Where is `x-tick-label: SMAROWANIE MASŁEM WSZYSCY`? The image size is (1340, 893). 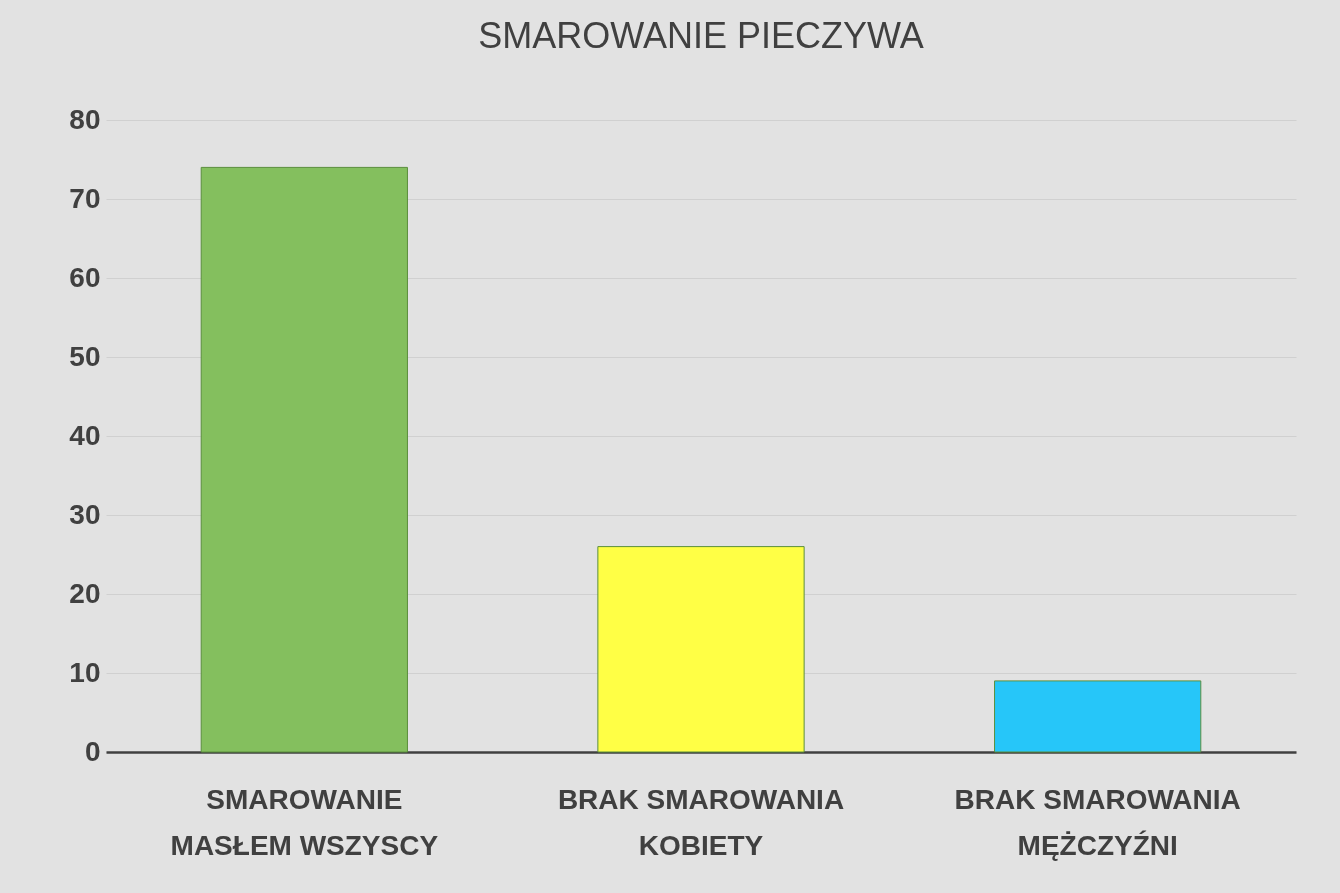
x-tick-label: SMAROWANIE MASŁEM WSZYSCY is located at coordinates (304, 822).